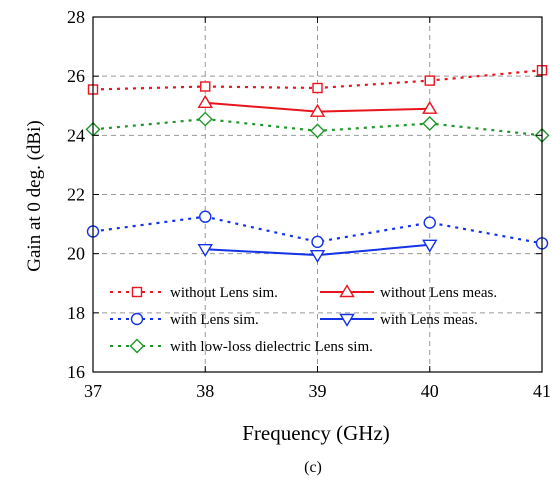 The width and height of the screenshot is (552, 480). I want to click on figure-caption: (c), so click(313, 467).